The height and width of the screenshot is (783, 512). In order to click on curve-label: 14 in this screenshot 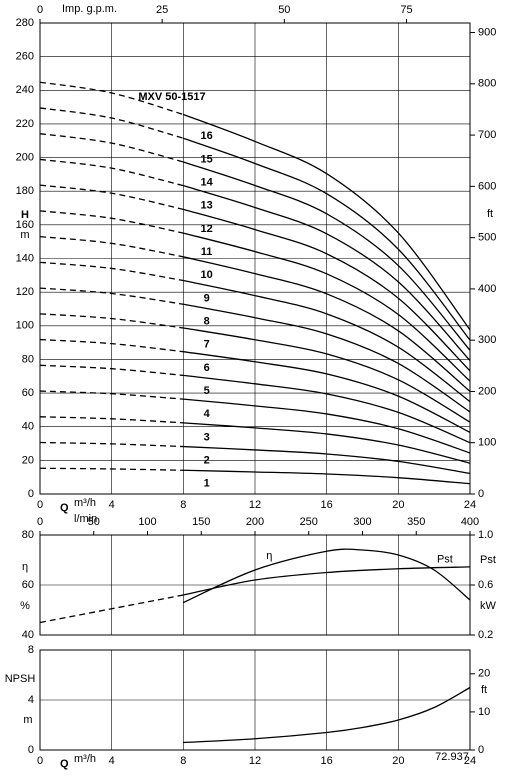, I will do `click(207, 183)`.